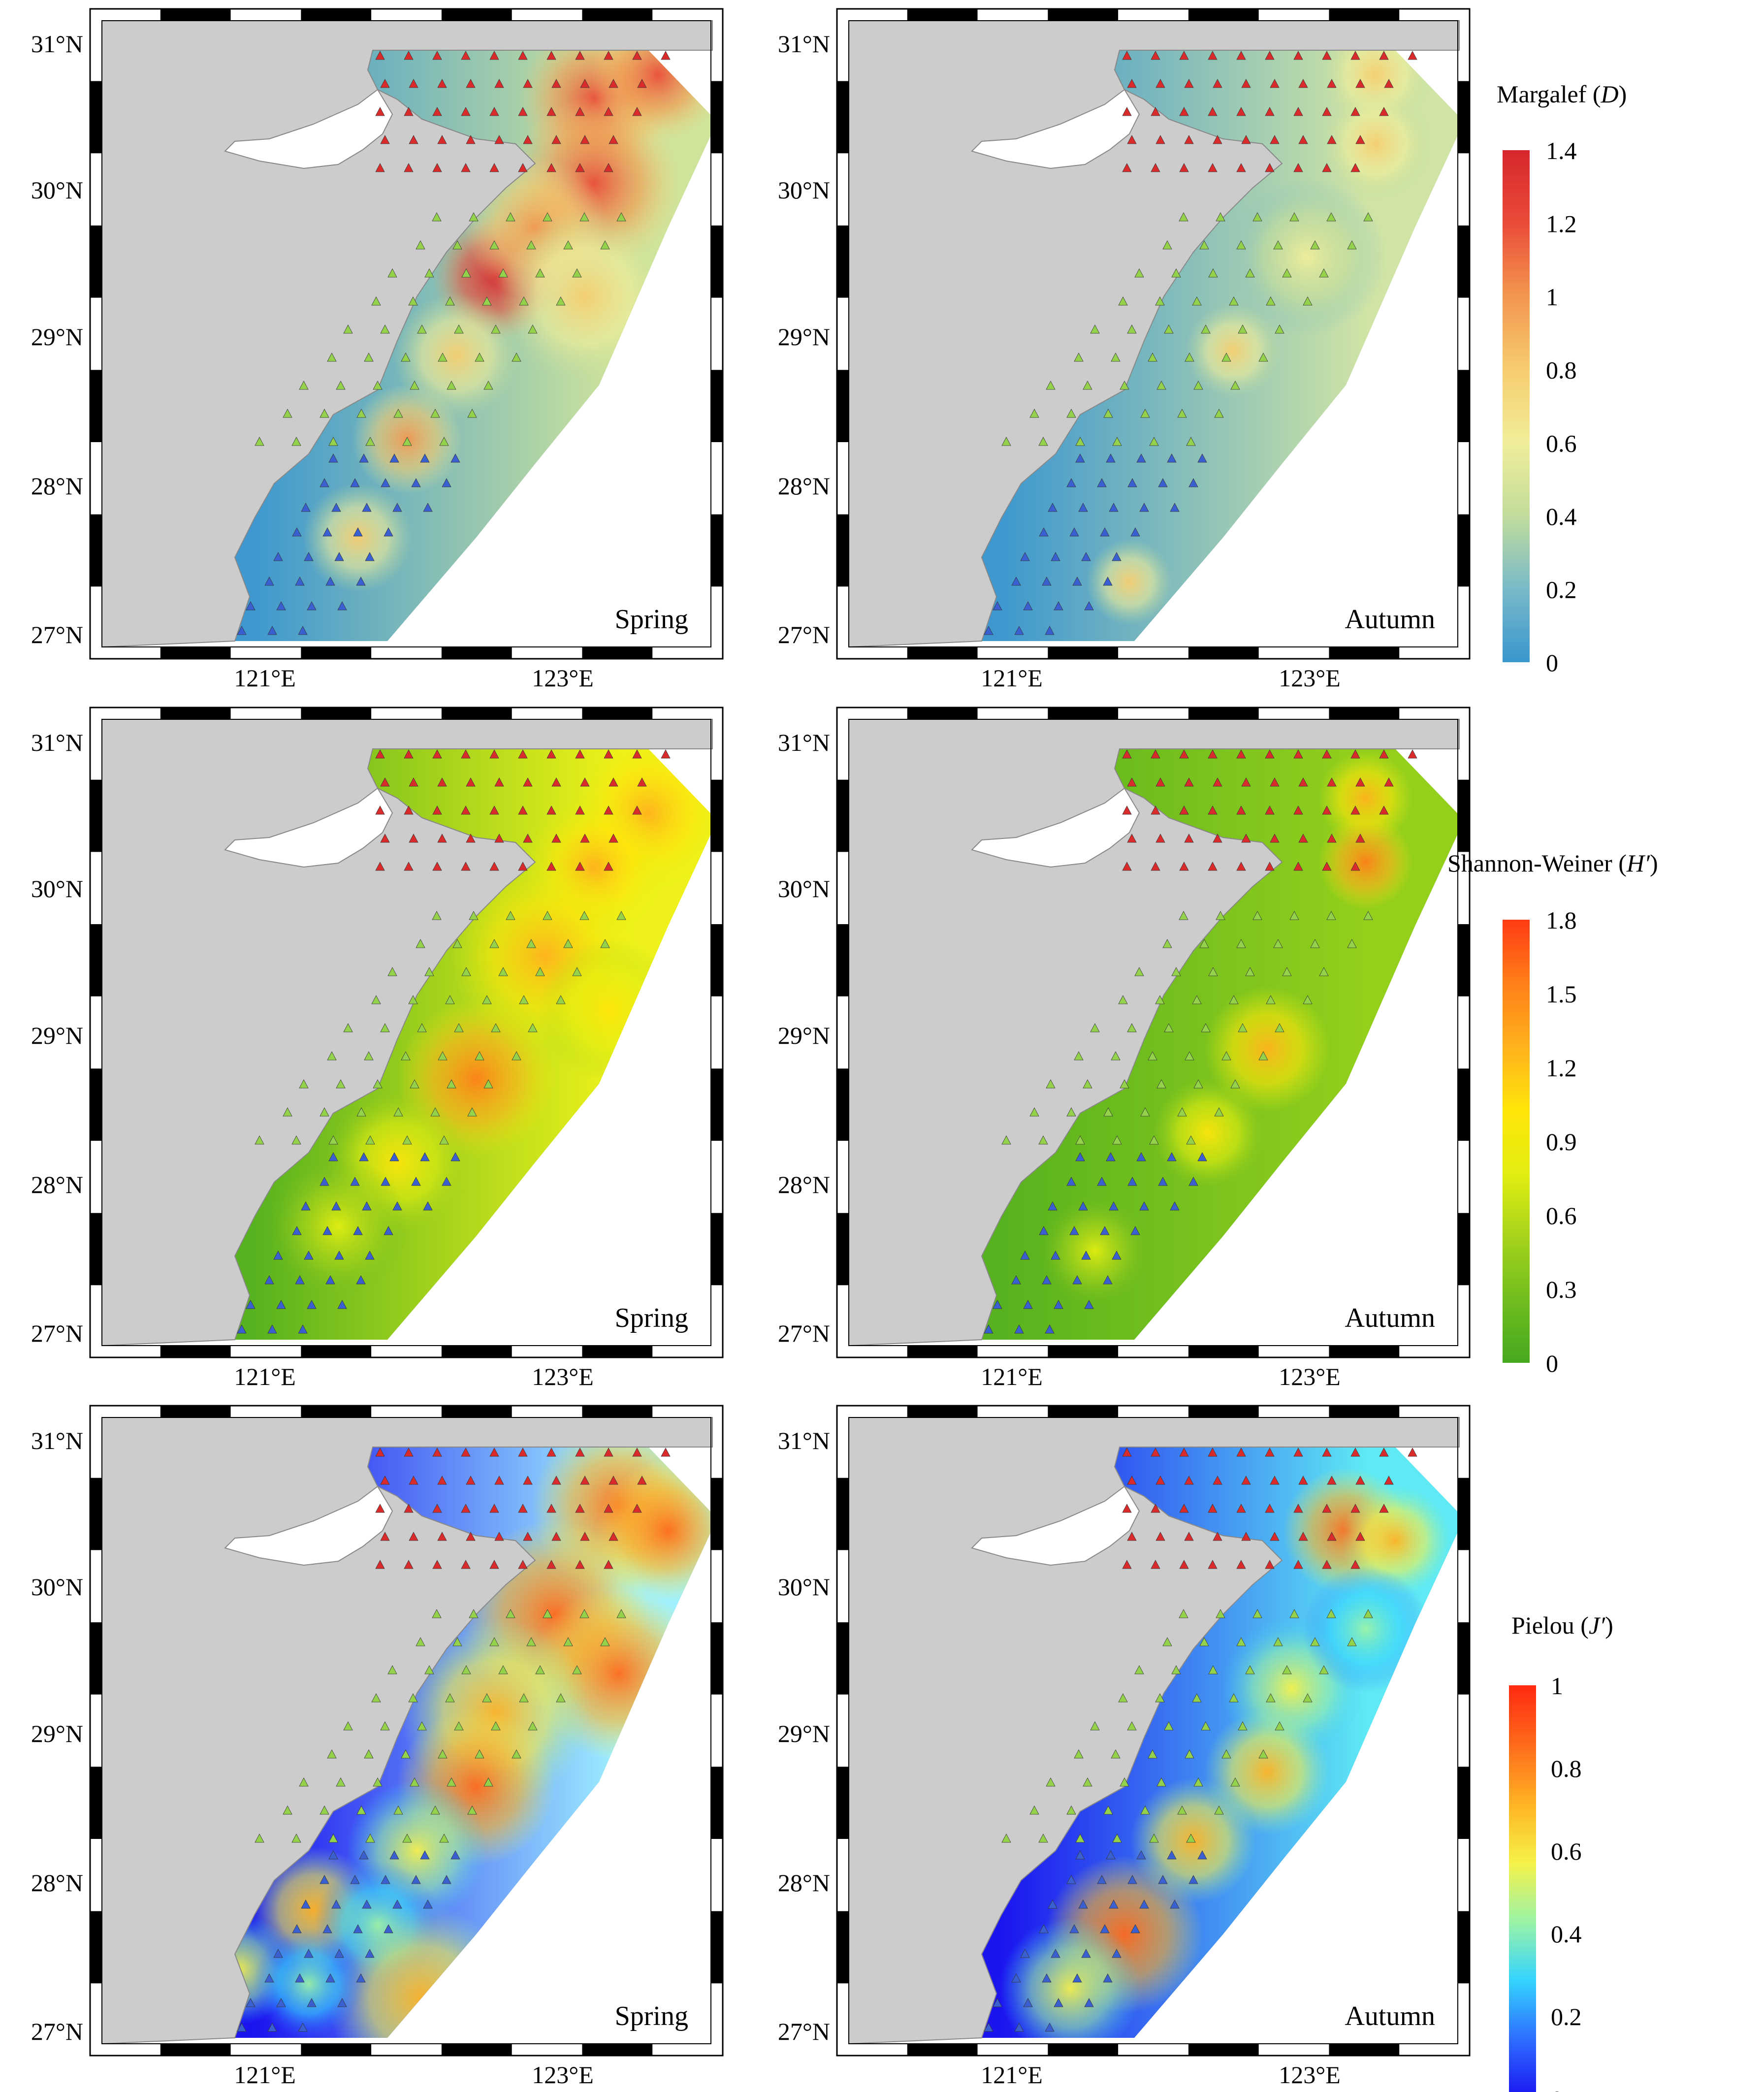 This screenshot has height=2092, width=1764. What do you see at coordinates (358, 538) in the screenshot?
I see `hotspot` at bounding box center [358, 538].